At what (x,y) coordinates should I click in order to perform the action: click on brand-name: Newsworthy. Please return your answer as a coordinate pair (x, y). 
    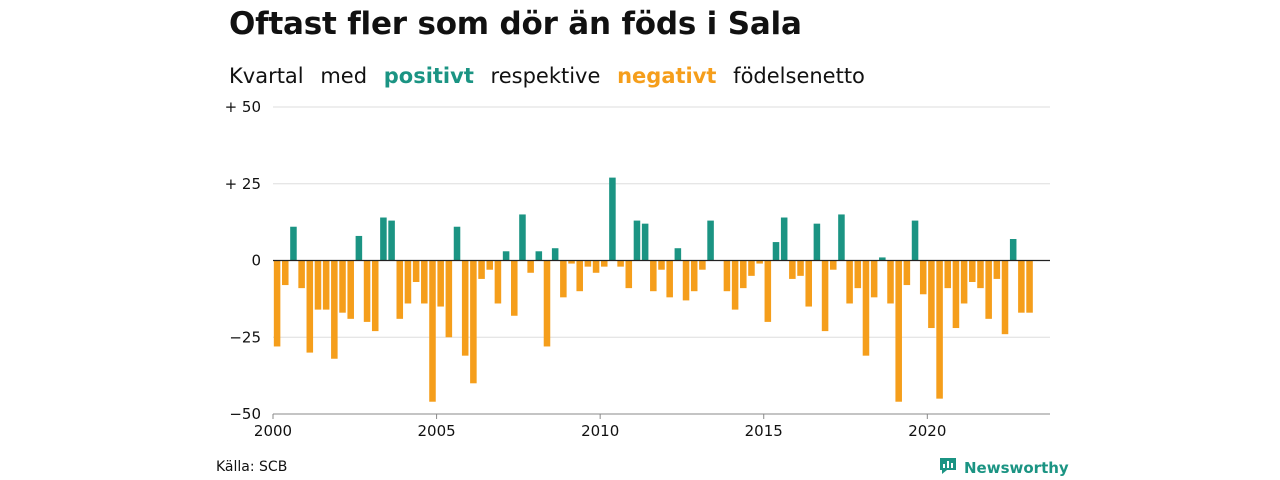
    Looking at the image, I should click on (1016, 468).